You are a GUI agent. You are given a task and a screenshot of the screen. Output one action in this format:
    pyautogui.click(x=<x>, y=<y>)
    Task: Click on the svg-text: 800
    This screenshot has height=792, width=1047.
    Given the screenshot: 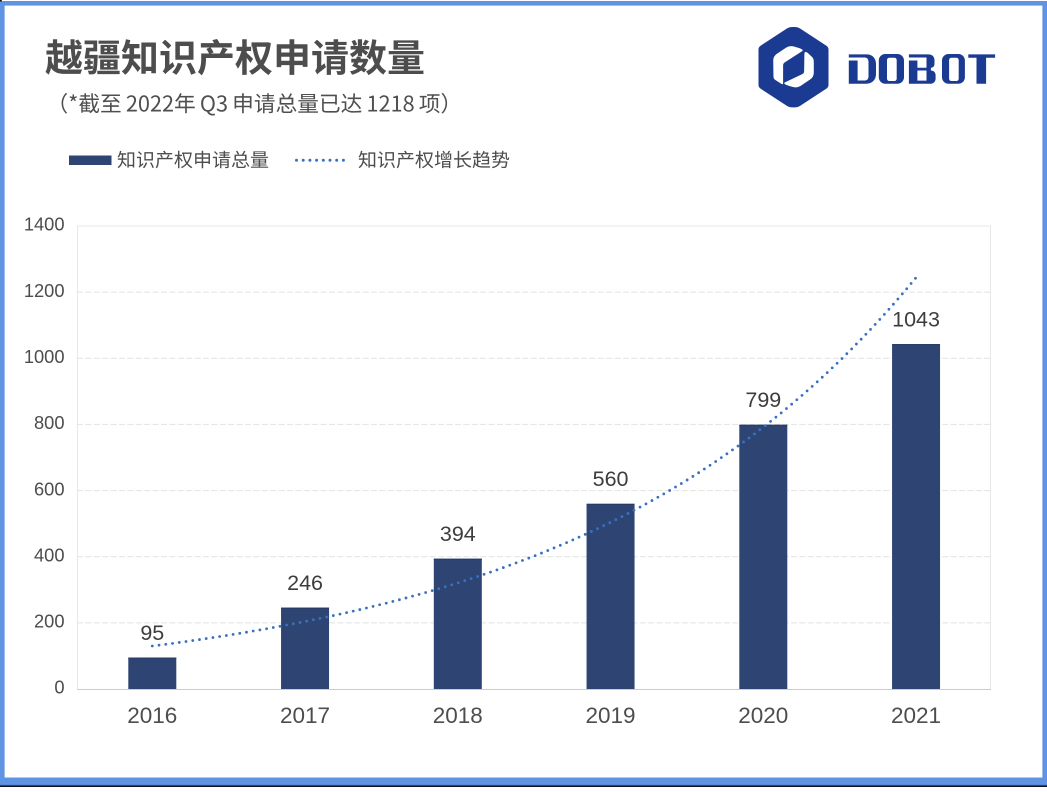 What is the action you would take?
    pyautogui.click(x=49, y=422)
    